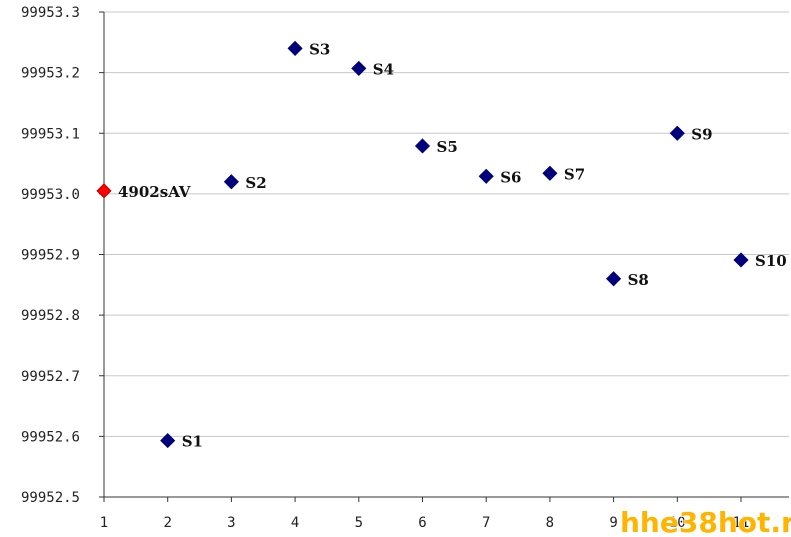  I want to click on y-tick-label: 99952.9, so click(50, 256).